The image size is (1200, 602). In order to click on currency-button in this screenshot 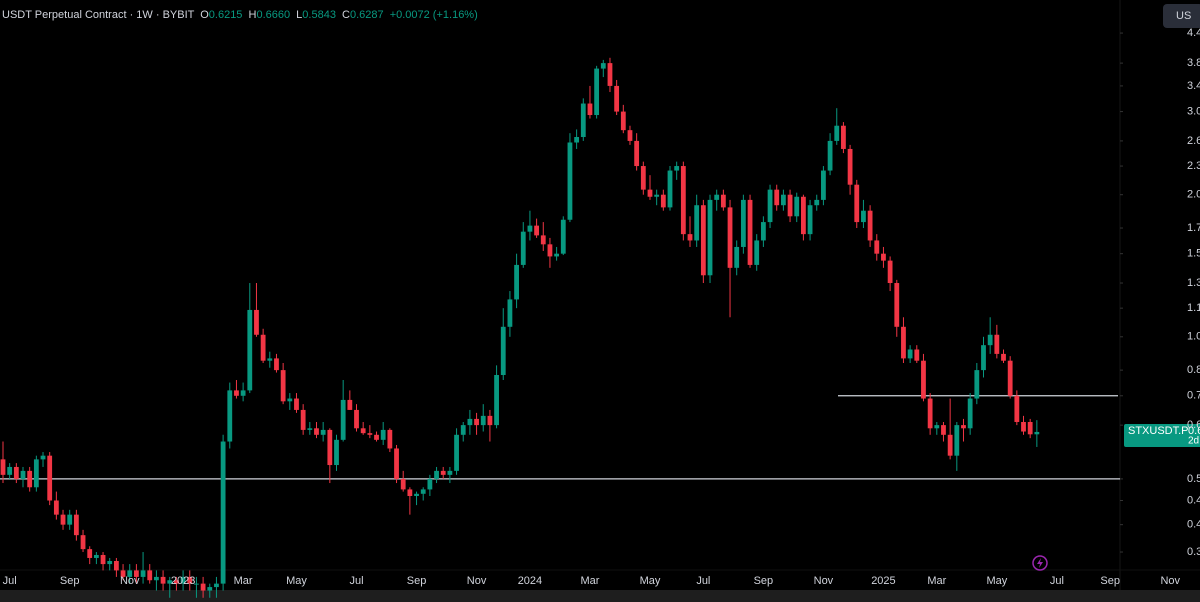, I will do `click(1181, 16)`.